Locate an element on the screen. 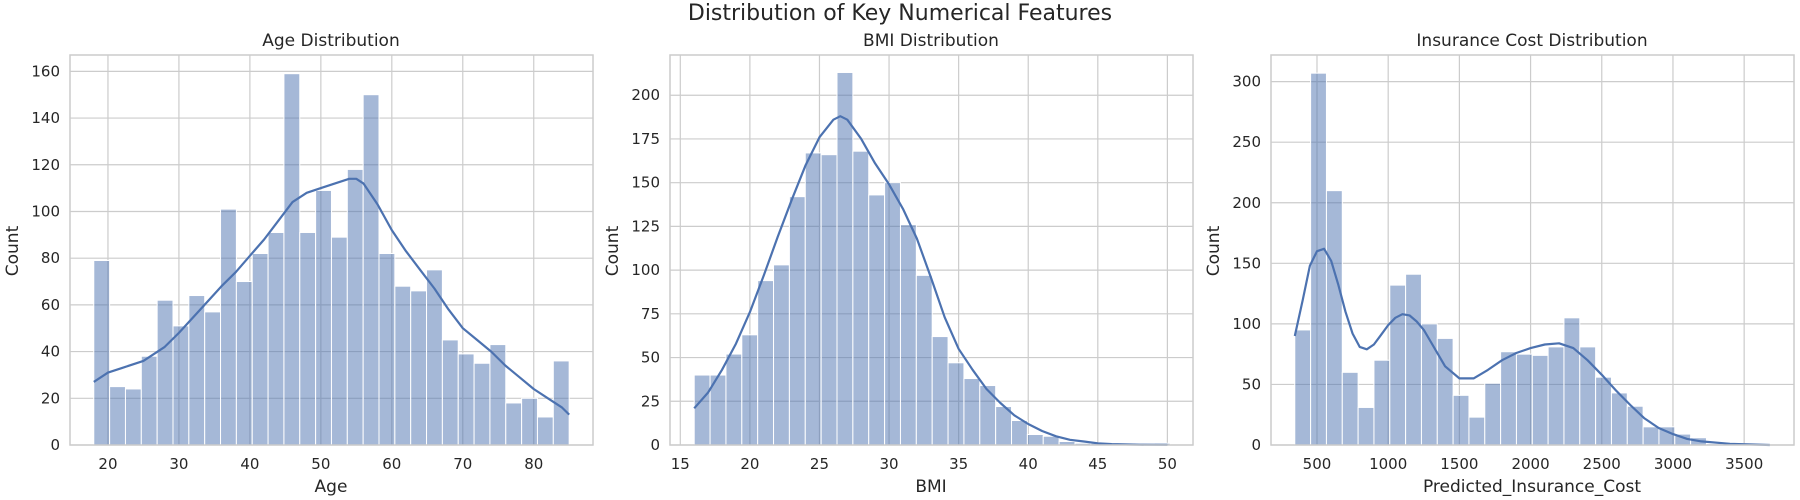 The height and width of the screenshot is (500, 1800). y-tick-label: 160 is located at coordinates (45, 71).